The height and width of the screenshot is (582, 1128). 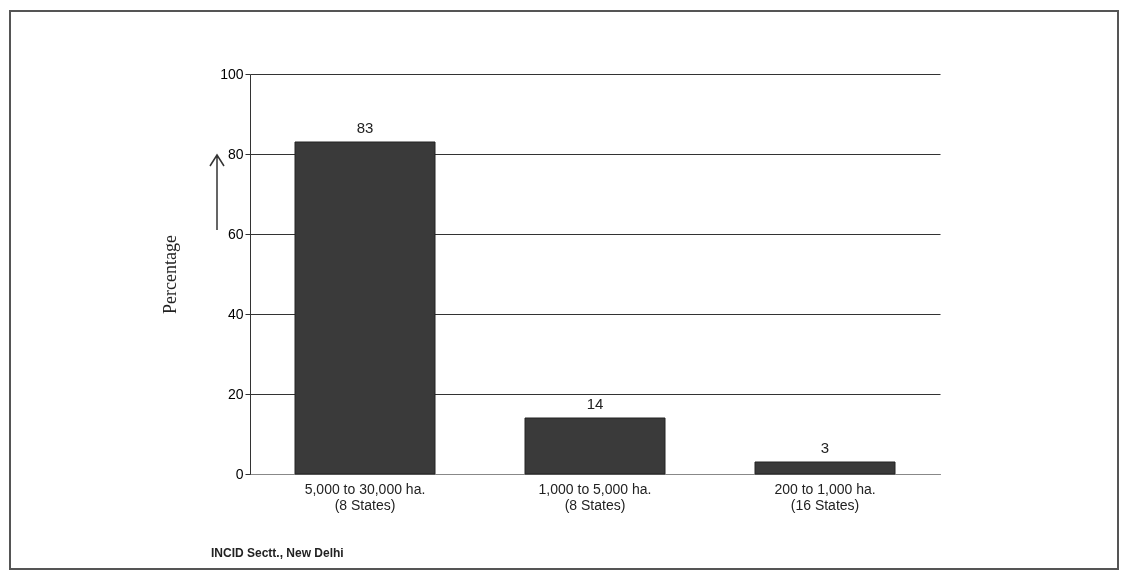 What do you see at coordinates (595, 403) in the screenshot?
I see `data-label: 14` at bounding box center [595, 403].